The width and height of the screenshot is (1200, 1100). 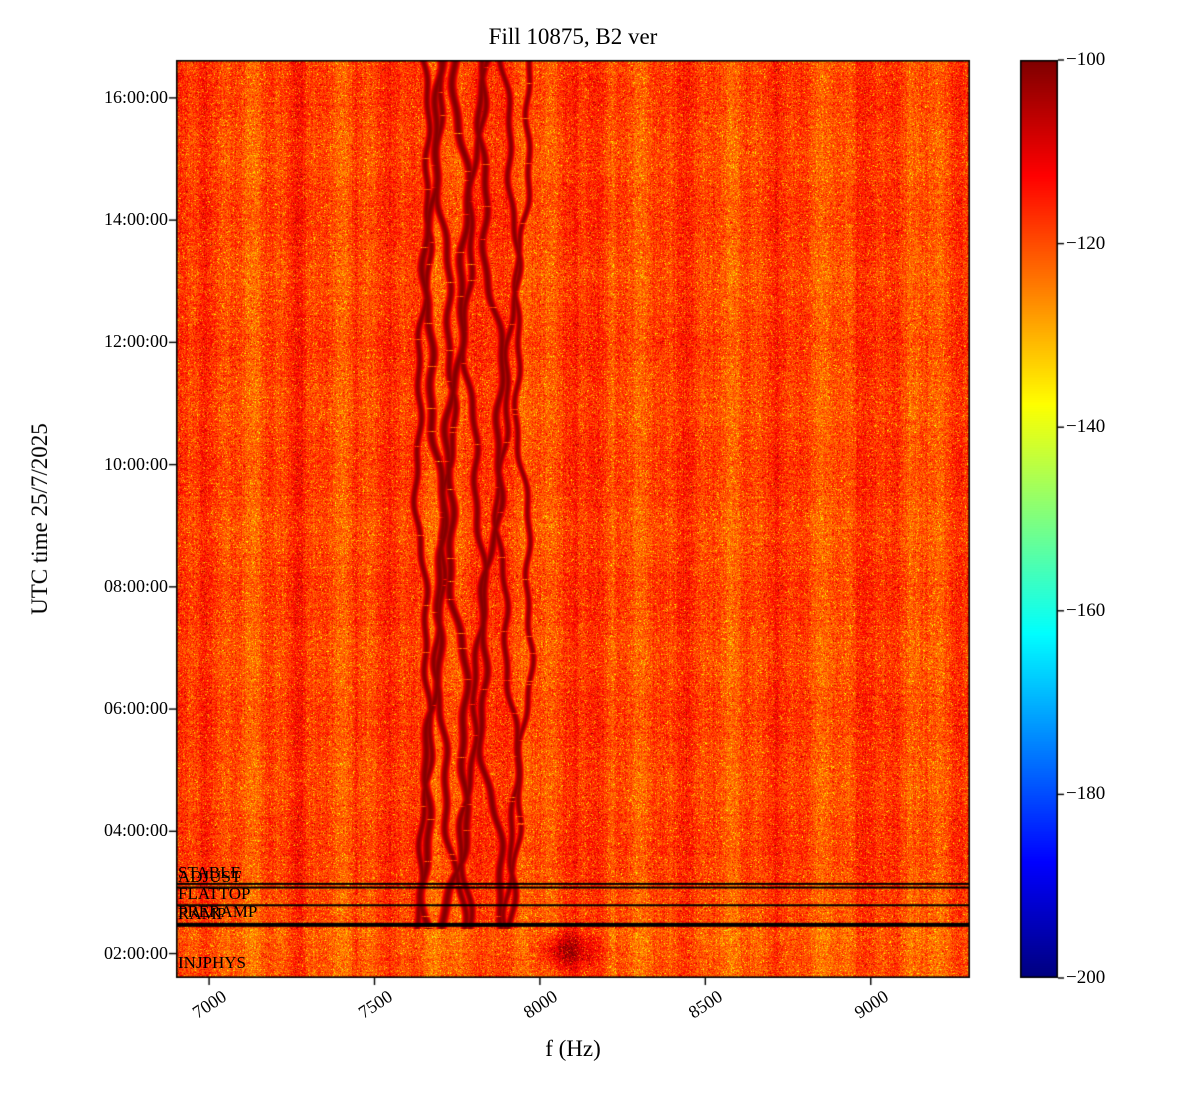 I want to click on y-tick-label: 12:00:00, so click(x=135, y=341).